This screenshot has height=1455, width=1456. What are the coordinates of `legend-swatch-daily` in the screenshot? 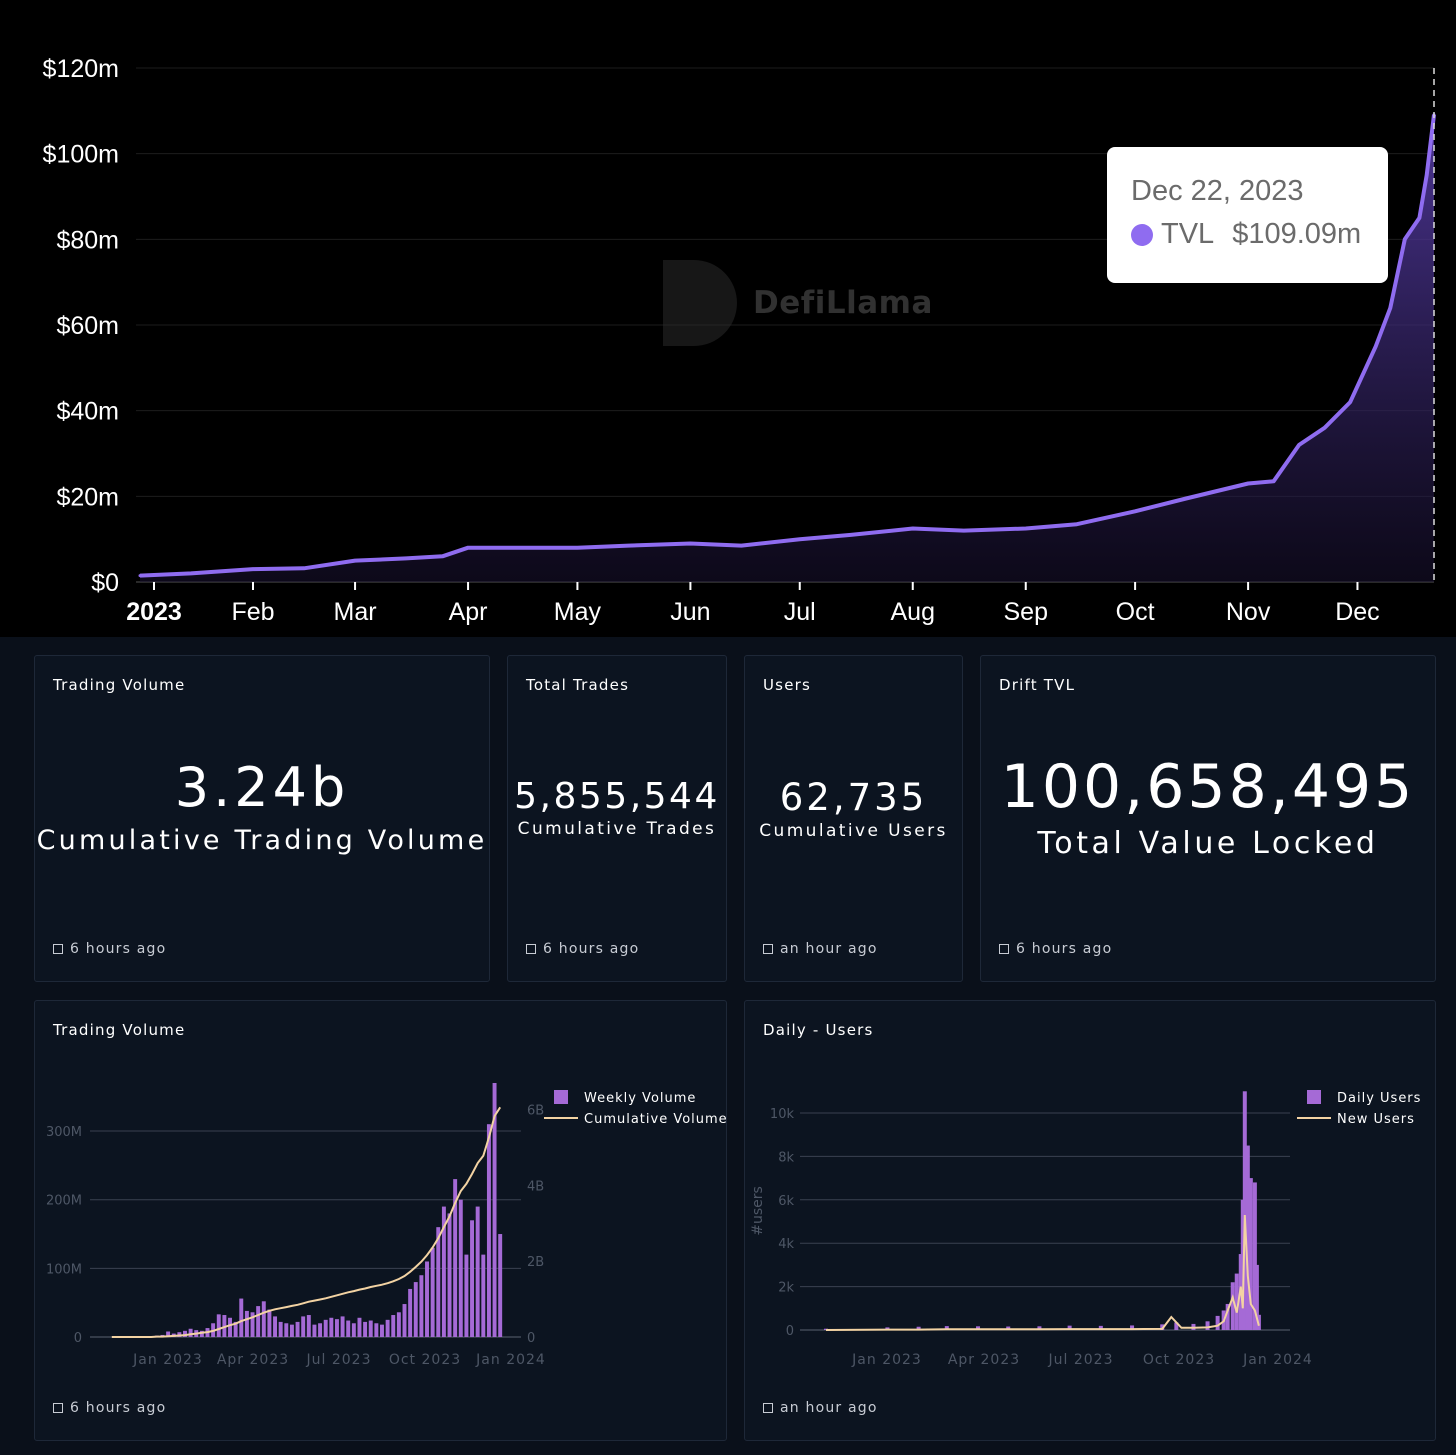 It's located at (1314, 1097).